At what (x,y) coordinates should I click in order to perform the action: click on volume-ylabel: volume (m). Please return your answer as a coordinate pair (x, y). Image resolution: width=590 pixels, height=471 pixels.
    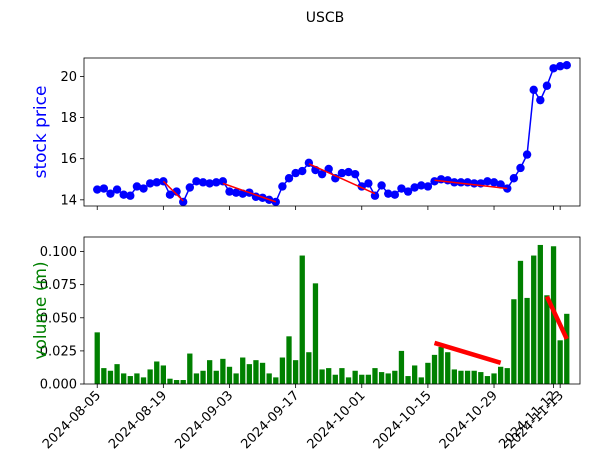
    Looking at the image, I should click on (41, 310).